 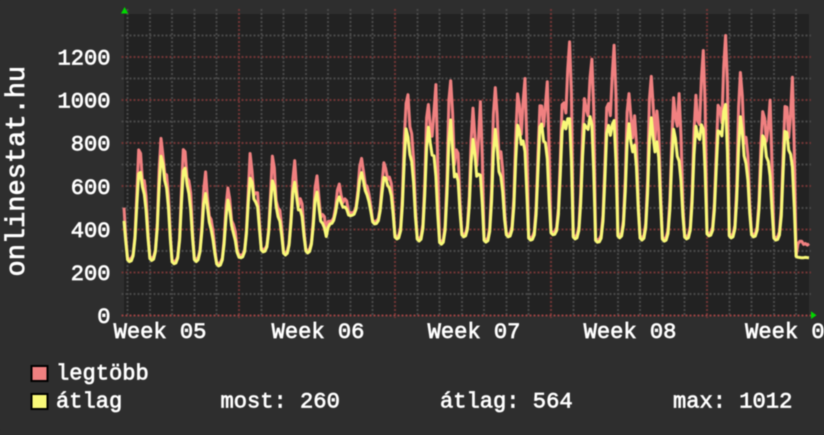 I want to click on svg-text: legtöbb, so click(x=102, y=374).